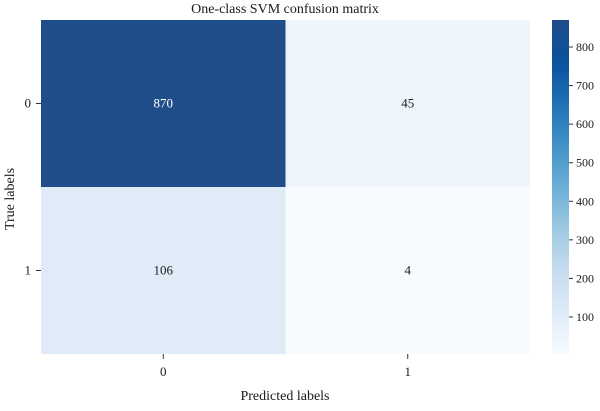 The image size is (600, 411). What do you see at coordinates (585, 124) in the screenshot?
I see `colorbar-tick-label-5: 600` at bounding box center [585, 124].